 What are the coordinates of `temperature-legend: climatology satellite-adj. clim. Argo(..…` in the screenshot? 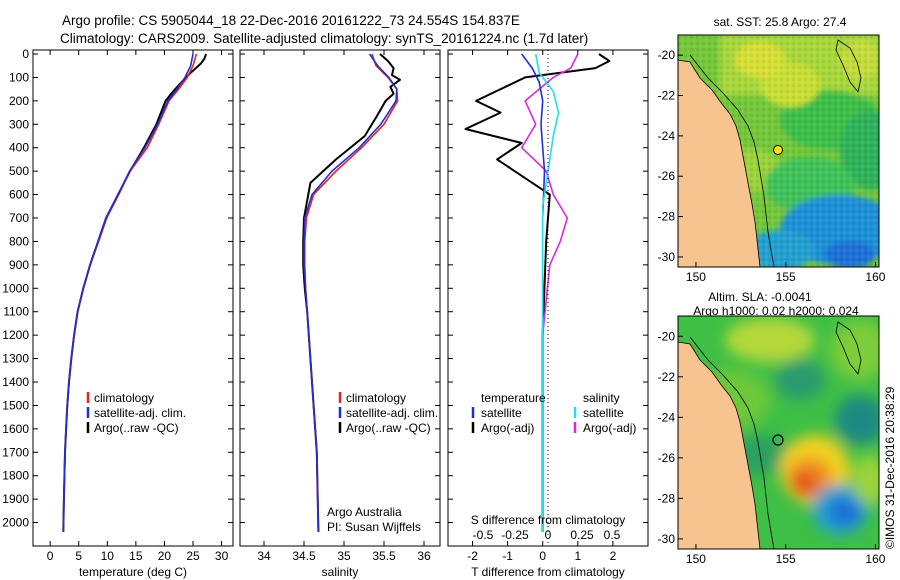 It's located at (136, 413).